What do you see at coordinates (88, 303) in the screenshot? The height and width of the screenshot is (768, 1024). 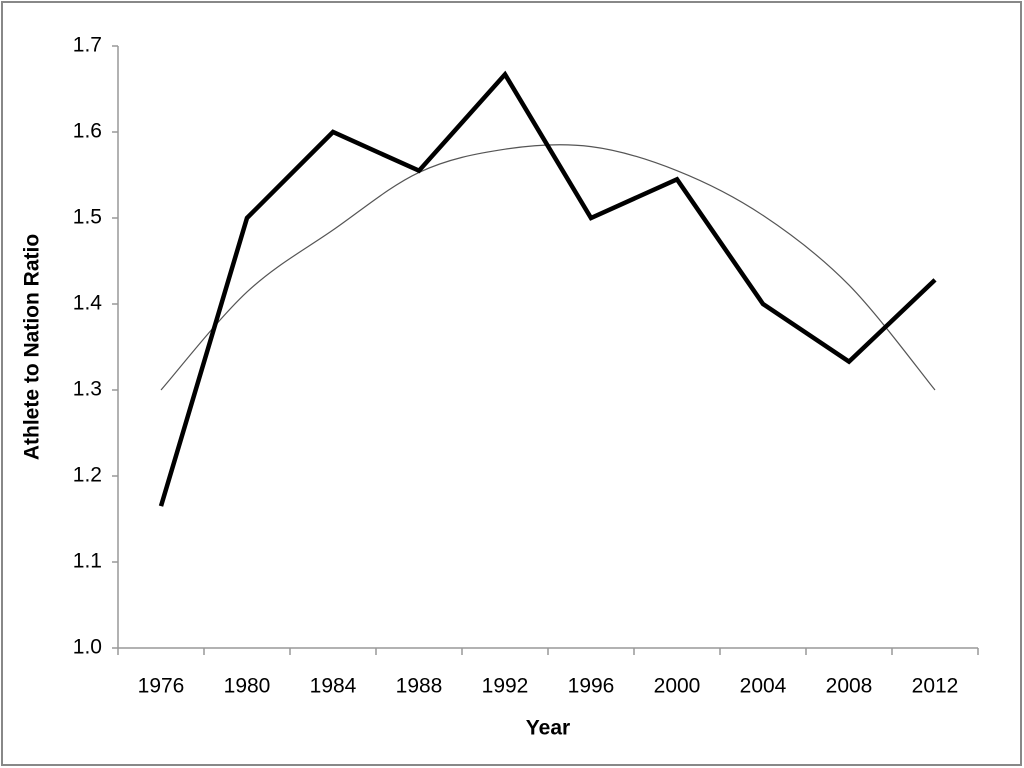 I see `y-tick-label: 1.4` at bounding box center [88, 303].